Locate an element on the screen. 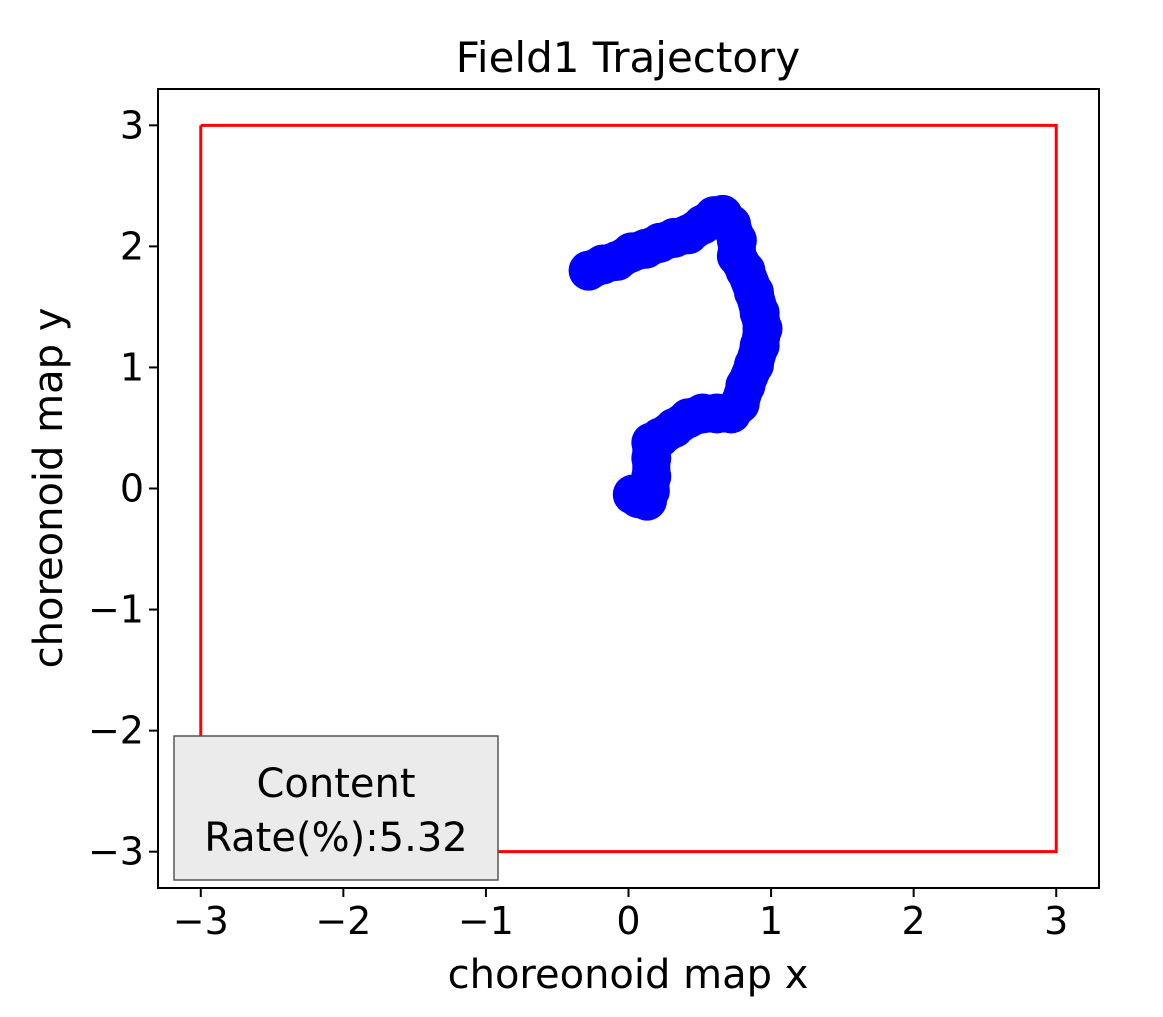 This screenshot has height=1017, width=1163. x-tick-label: −2 is located at coordinates (343, 921).